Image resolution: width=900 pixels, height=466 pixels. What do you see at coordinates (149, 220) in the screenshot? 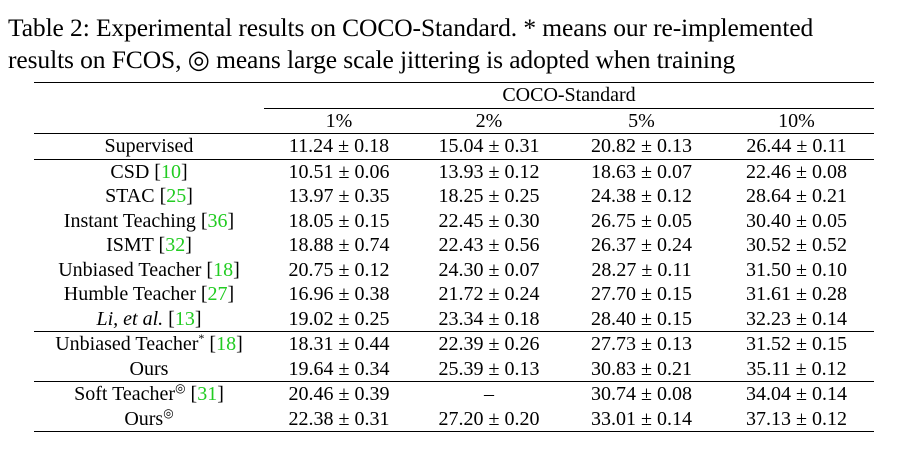
I see `method-cell: Instant Teaching [36]` at bounding box center [149, 220].